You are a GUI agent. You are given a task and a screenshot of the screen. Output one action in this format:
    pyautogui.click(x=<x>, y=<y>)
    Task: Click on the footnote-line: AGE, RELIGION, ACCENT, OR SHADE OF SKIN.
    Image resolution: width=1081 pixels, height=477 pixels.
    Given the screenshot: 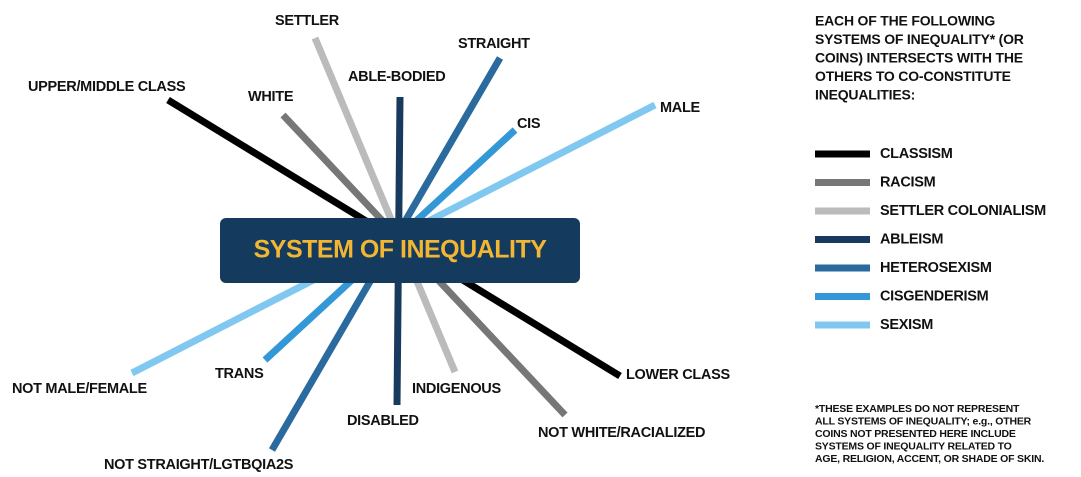 What is the action you would take?
    pyautogui.click(x=929, y=459)
    